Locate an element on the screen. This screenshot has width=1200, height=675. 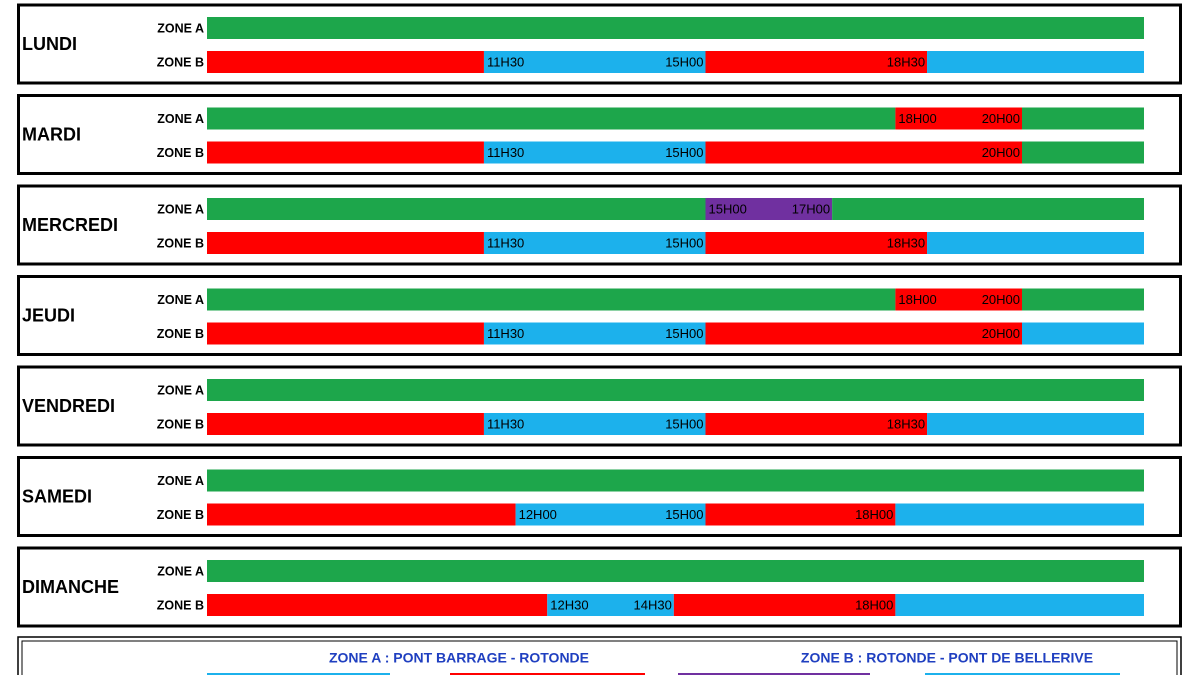
day-name: DIMANCHE is located at coordinates (70, 587).